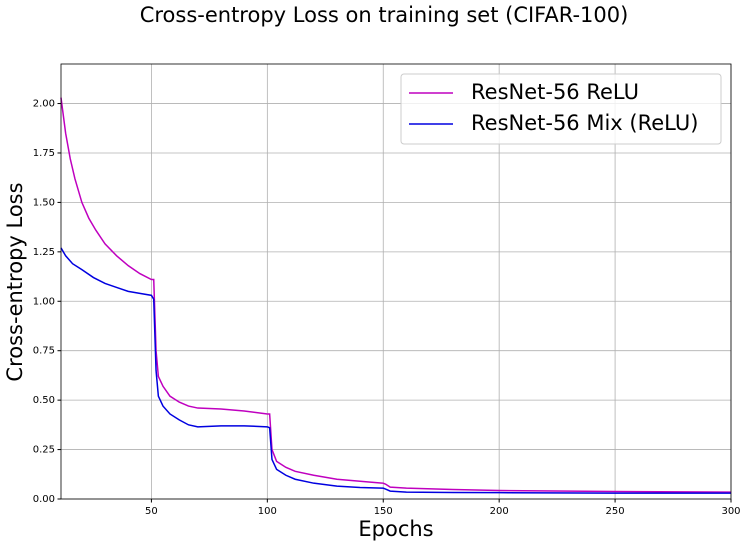 The width and height of the screenshot is (746, 547). I want to click on x-tick-label: 200, so click(499, 511).